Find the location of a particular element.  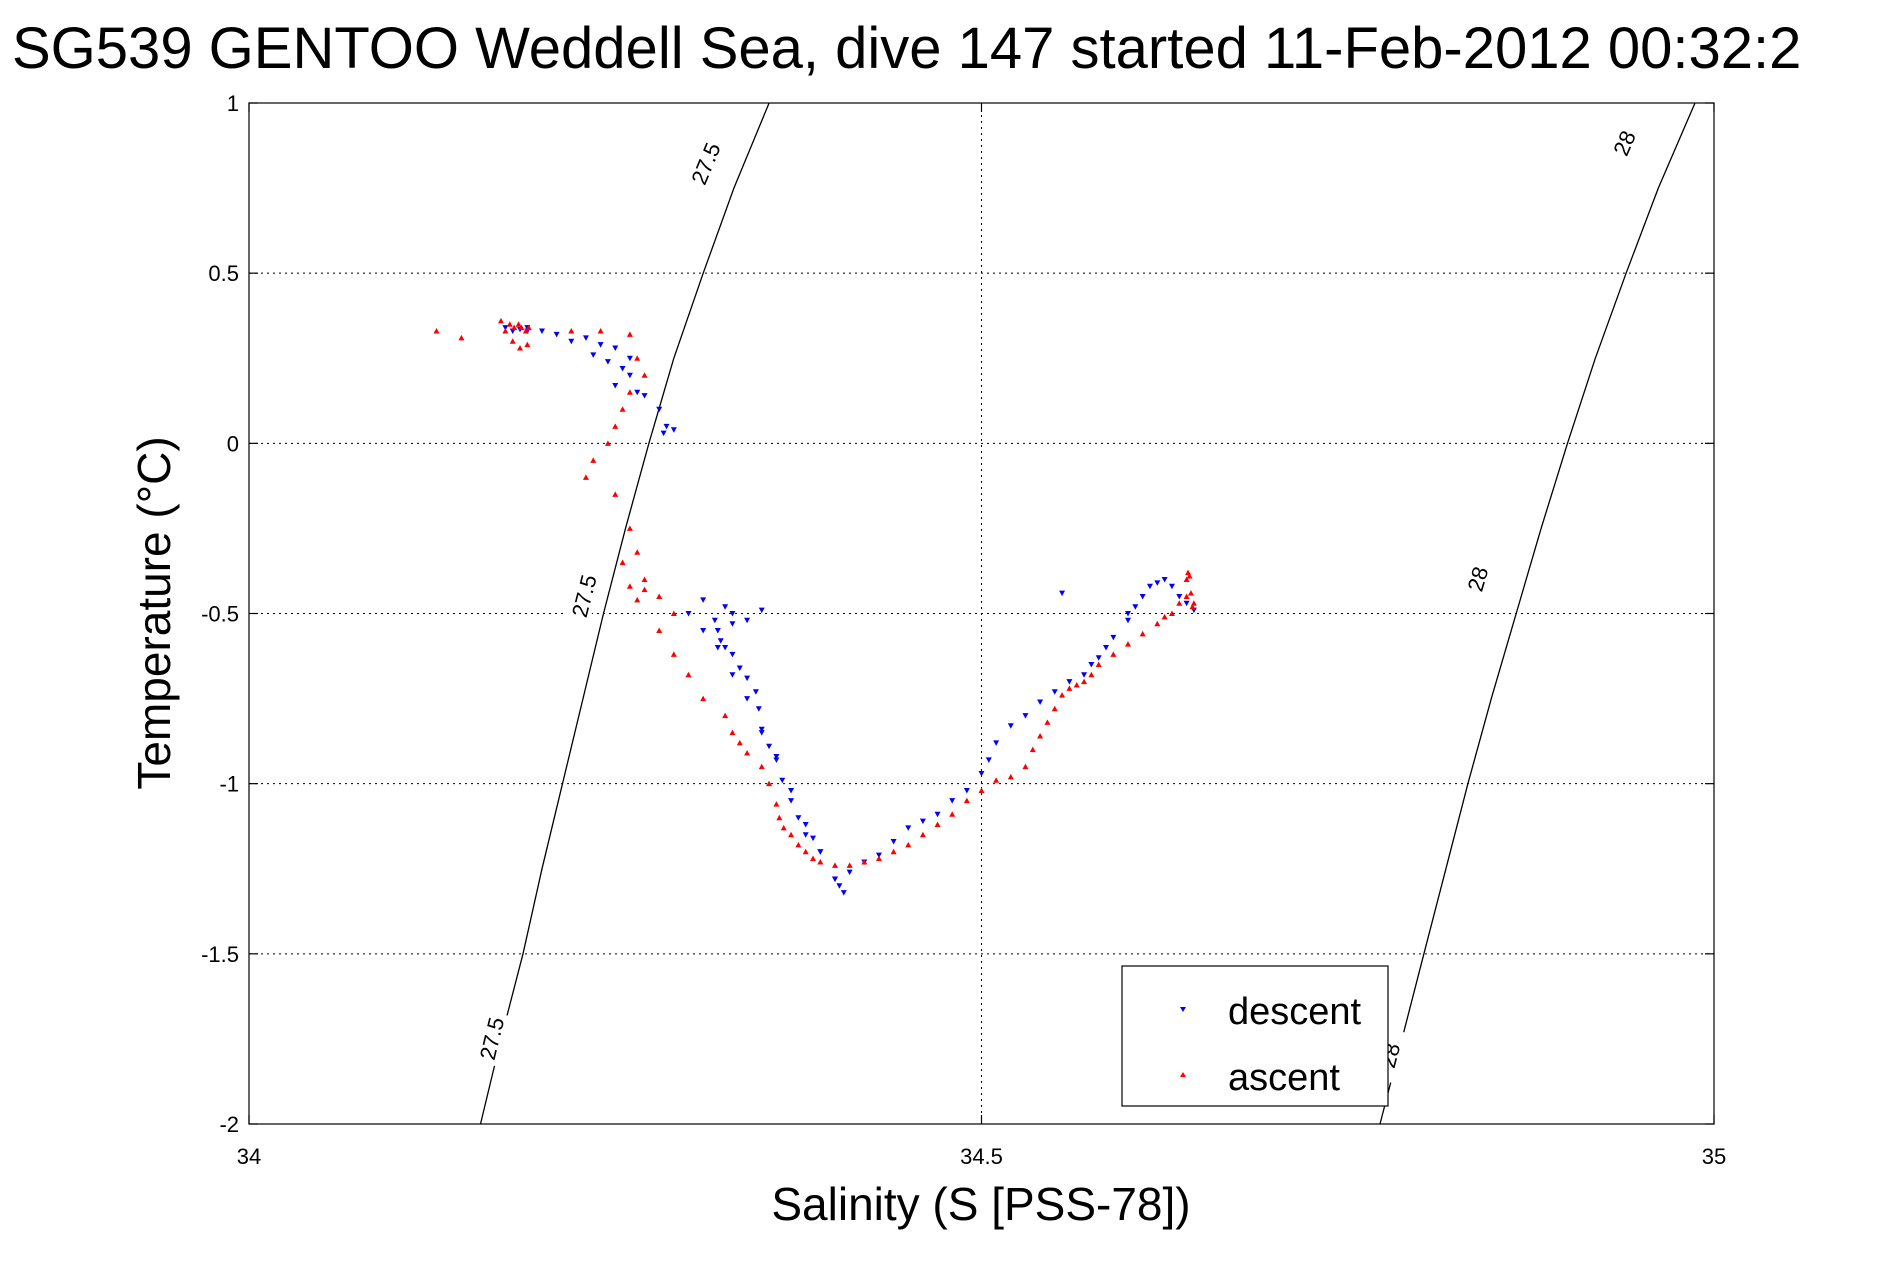

legend: descent ascent is located at coordinates (1255, 1036).